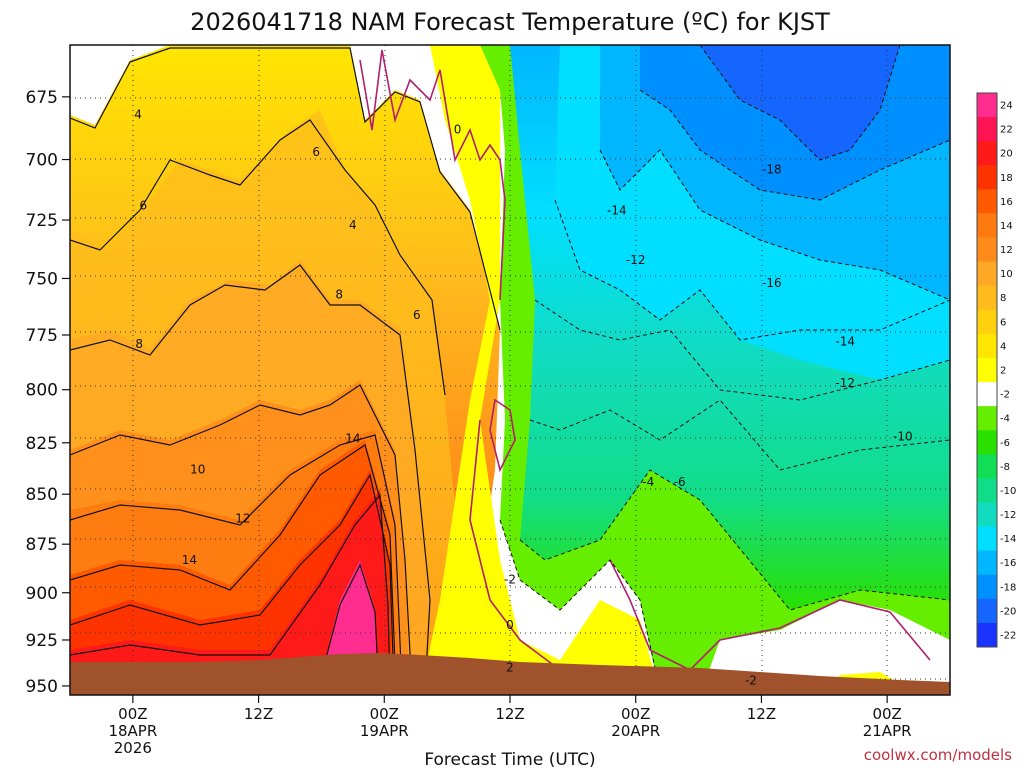 The width and height of the screenshot is (1024, 768). Describe the element at coordinates (1003, 346) in the screenshot. I see `colorbar-label: 4` at that location.